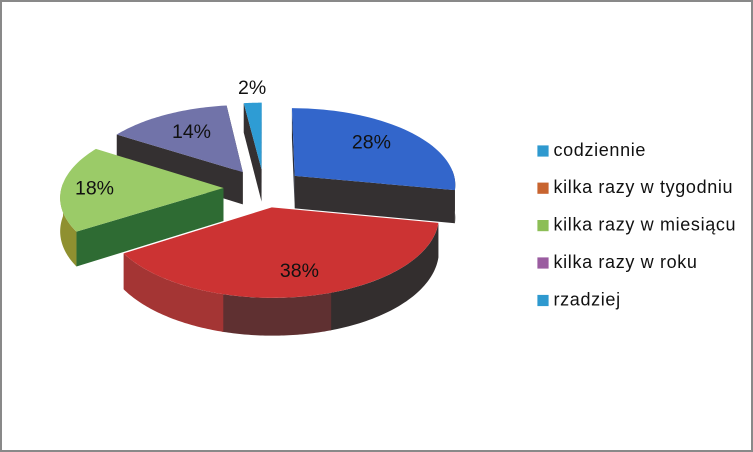 The width and height of the screenshot is (753, 452). Describe the element at coordinates (644, 187) in the screenshot. I see `svg-text: kilka razy w tygodniu` at that location.